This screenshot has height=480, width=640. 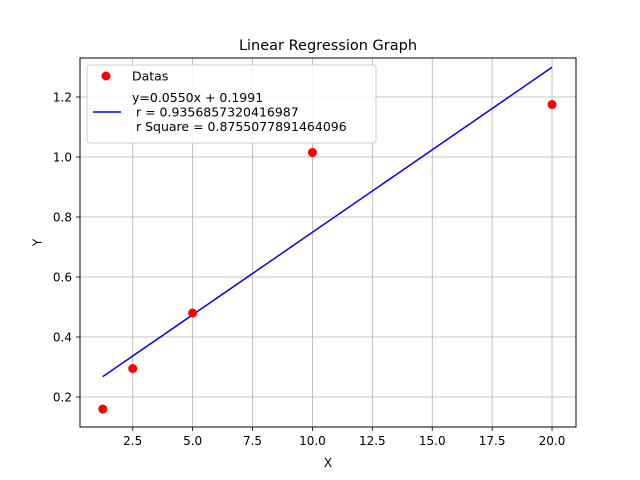 I want to click on legend-box, so click(x=231, y=104).